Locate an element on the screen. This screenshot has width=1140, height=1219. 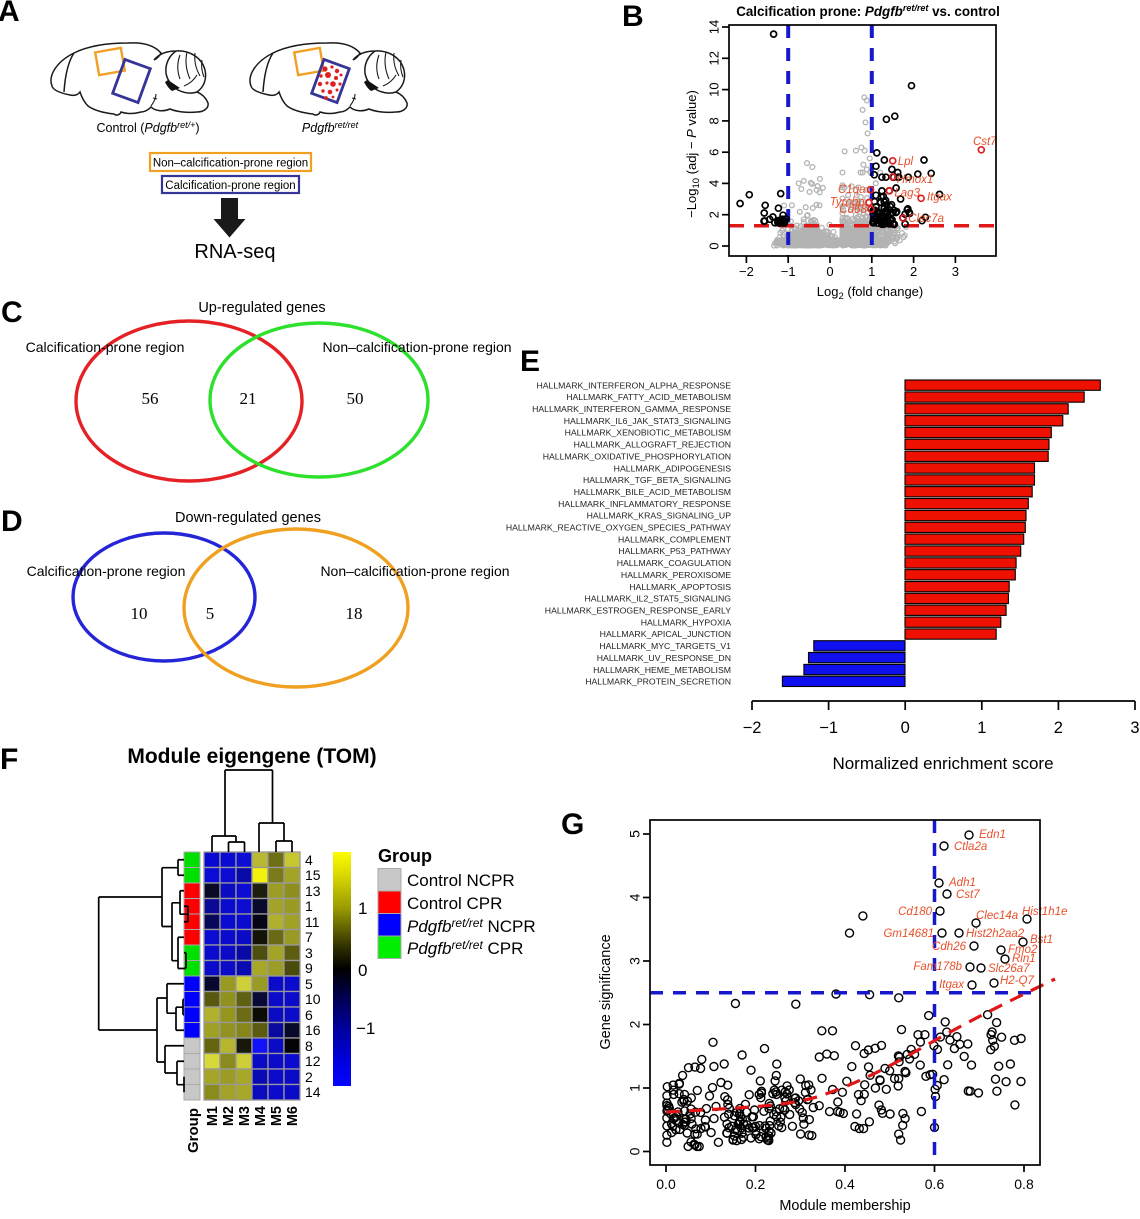
svg-text: HALLMARK_HEME_METABOLISM is located at coordinates (662, 670).